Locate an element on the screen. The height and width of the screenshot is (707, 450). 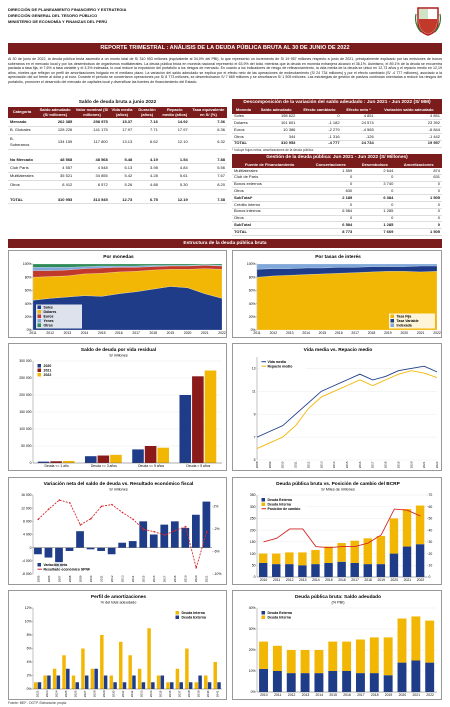
table-row: Euros 10 386 -2 279 -4 565 -6 844 is located at coordinates (337, 130).